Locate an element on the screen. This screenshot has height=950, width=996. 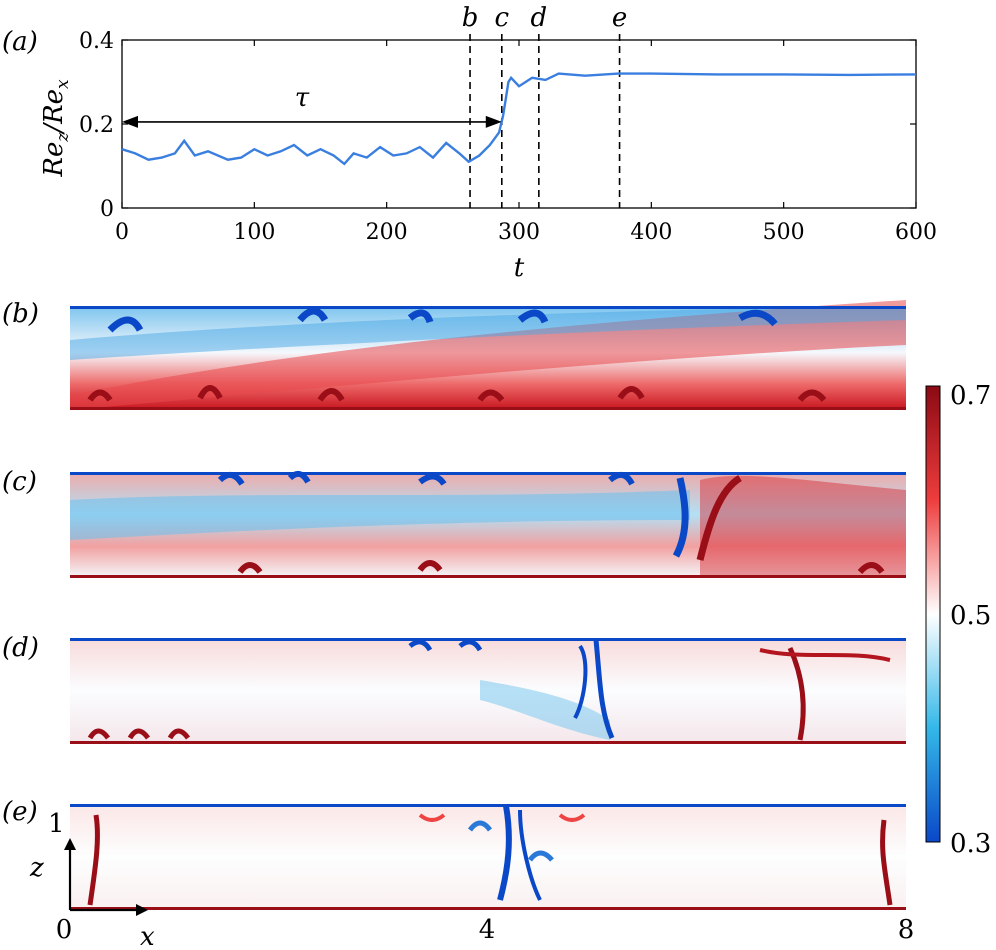
vline-label-b: b is located at coordinates (470, 18).